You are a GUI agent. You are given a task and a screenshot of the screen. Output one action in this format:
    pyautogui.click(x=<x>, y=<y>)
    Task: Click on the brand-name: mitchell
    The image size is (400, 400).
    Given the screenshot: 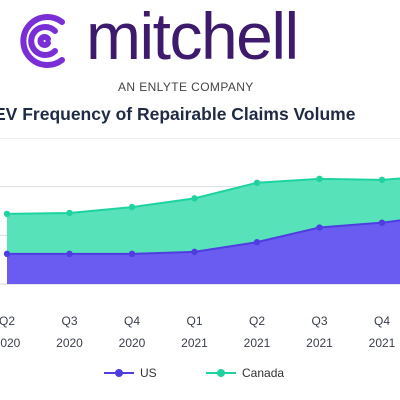 What is the action you would take?
    pyautogui.click(x=192, y=36)
    